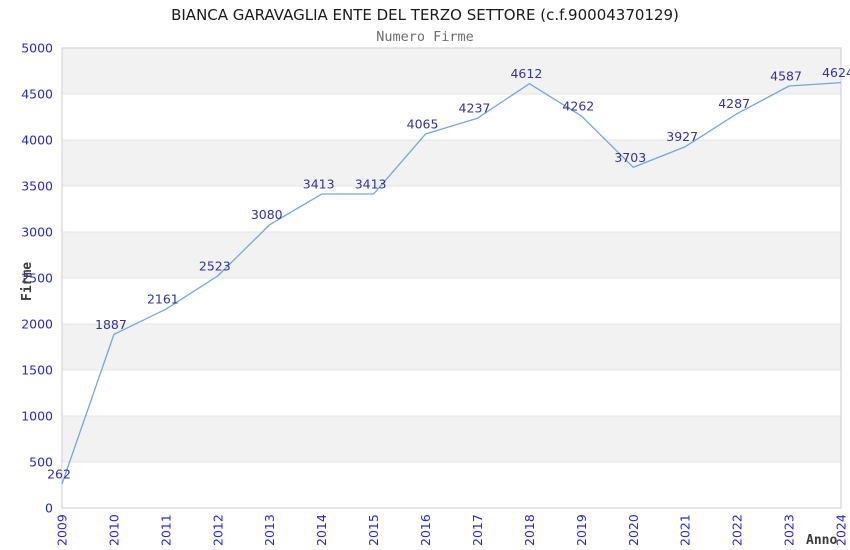 Image resolution: width=850 pixels, height=550 pixels. I want to click on x-tick-label: 2013, so click(269, 530).